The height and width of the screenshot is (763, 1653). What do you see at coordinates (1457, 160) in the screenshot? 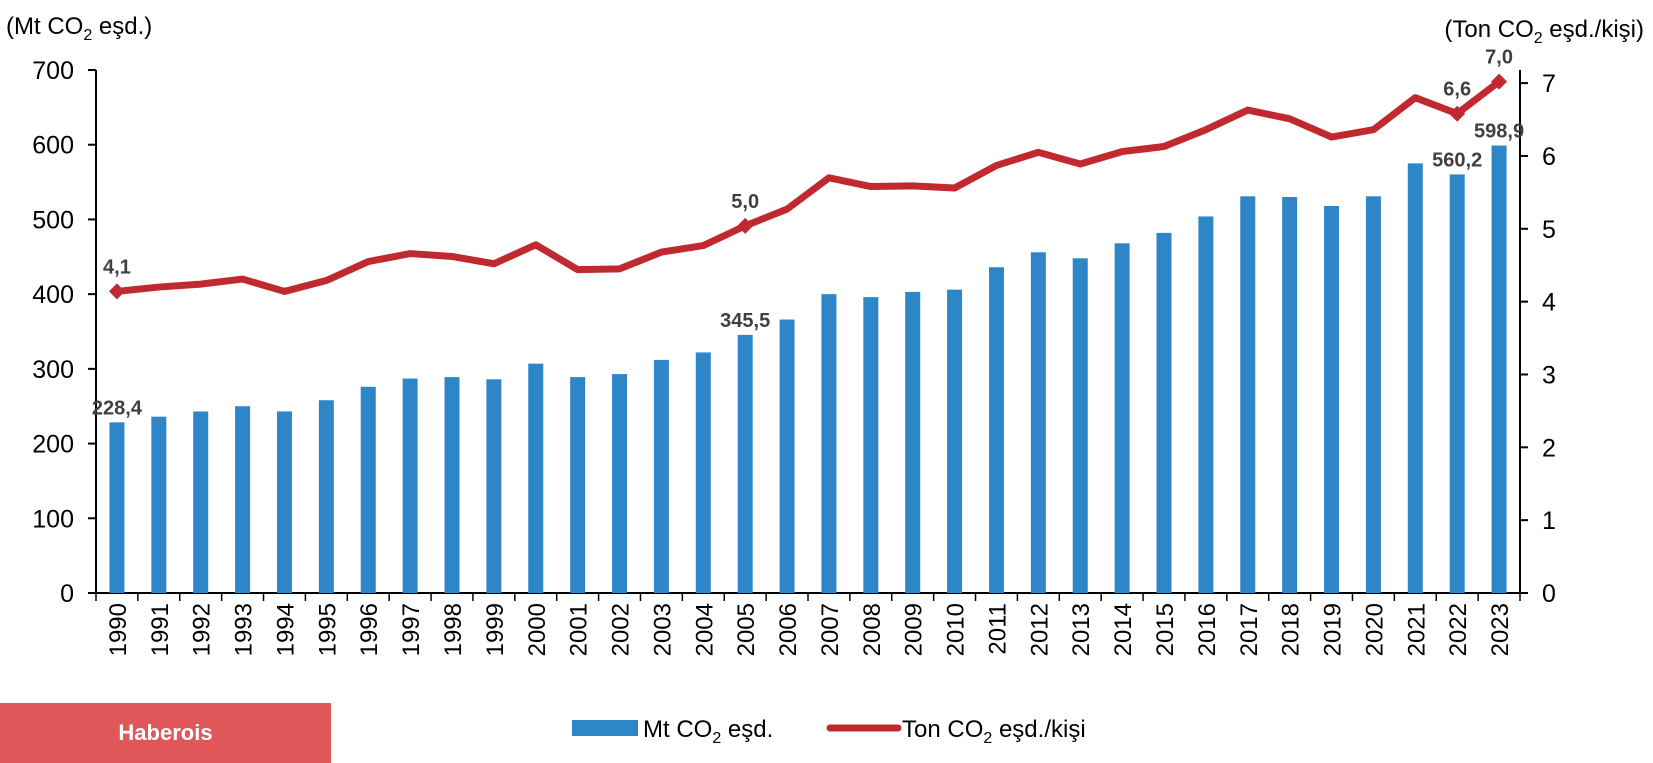
I see `bar-value-label-2022: 560,2` at bounding box center [1457, 160].